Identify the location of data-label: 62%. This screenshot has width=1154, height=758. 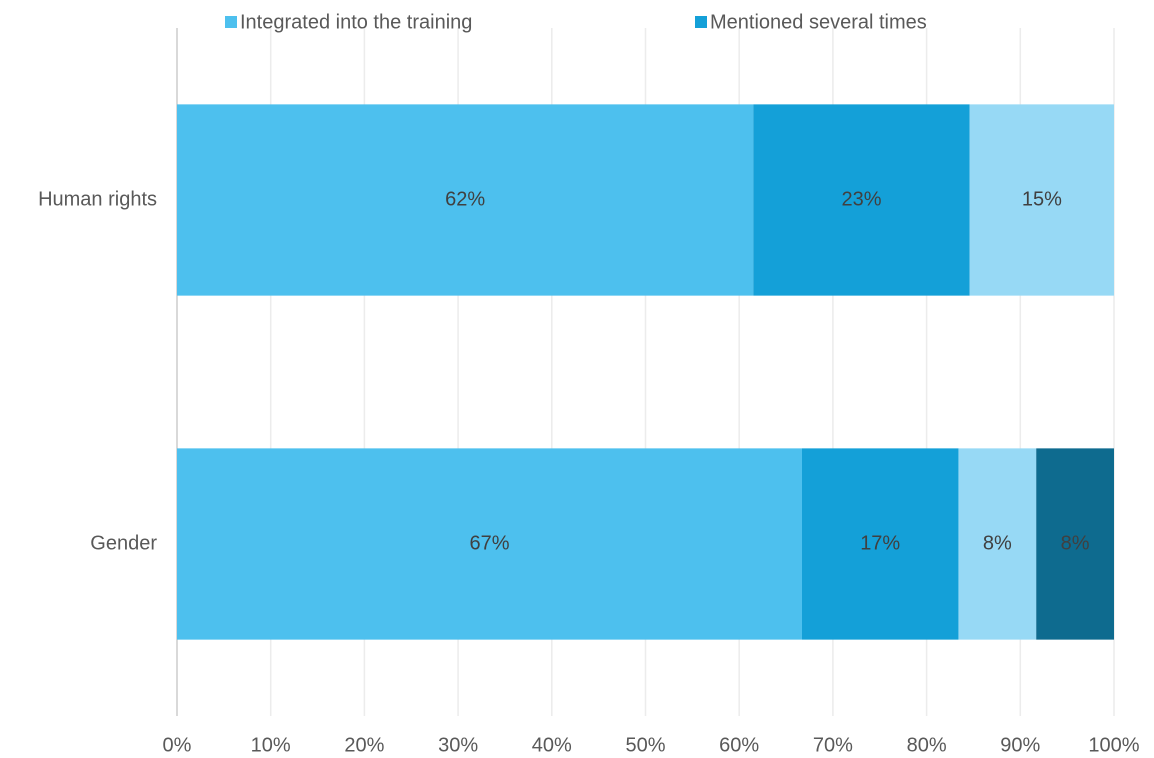
(465, 199).